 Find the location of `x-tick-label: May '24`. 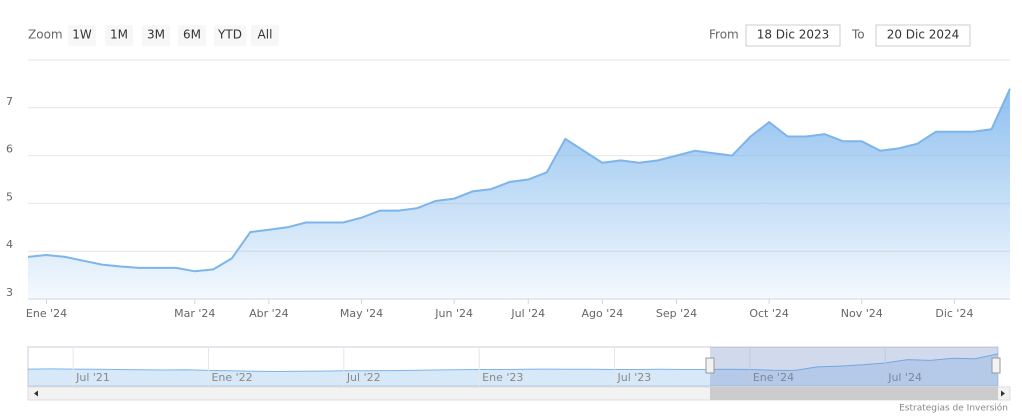

x-tick-label: May '24 is located at coordinates (361, 313).